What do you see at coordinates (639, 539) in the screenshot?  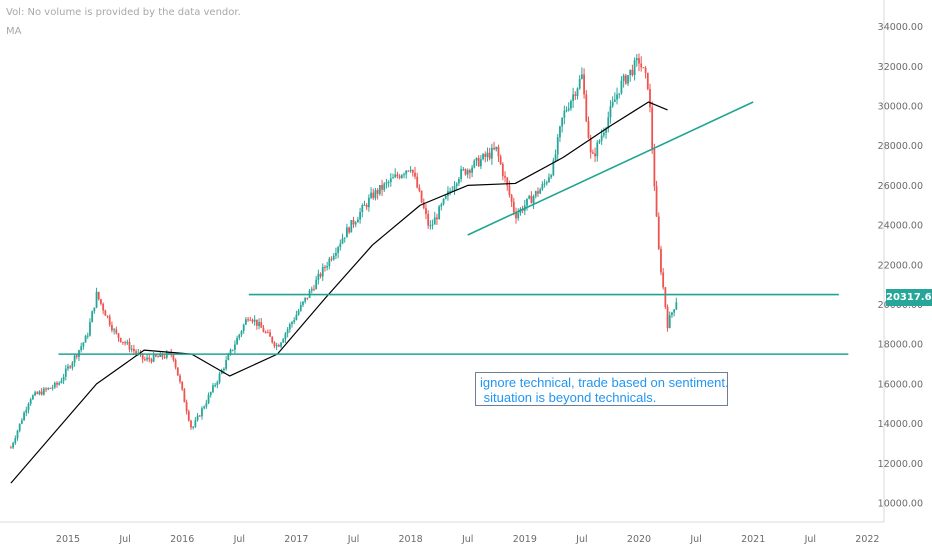 I see `x-tick-label: 2020` at bounding box center [639, 539].